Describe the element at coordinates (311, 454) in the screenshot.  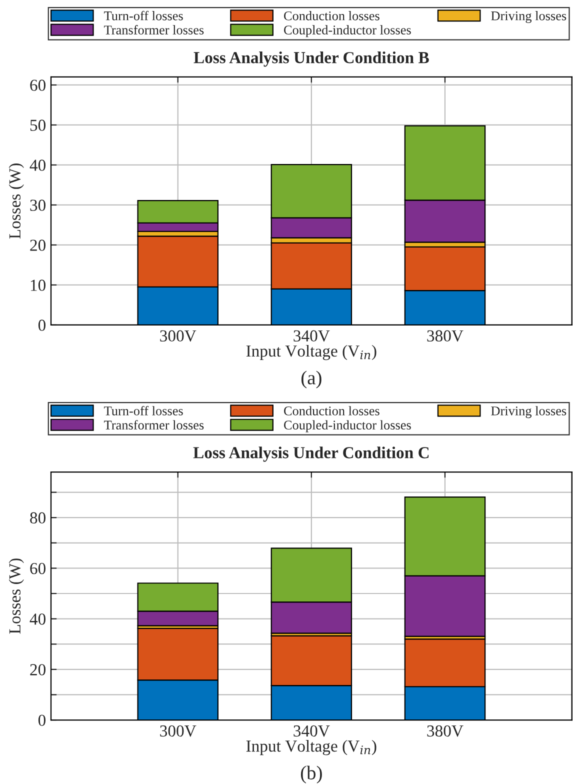
I see `chart-title: Loss Analysis Under Condition C` at that location.